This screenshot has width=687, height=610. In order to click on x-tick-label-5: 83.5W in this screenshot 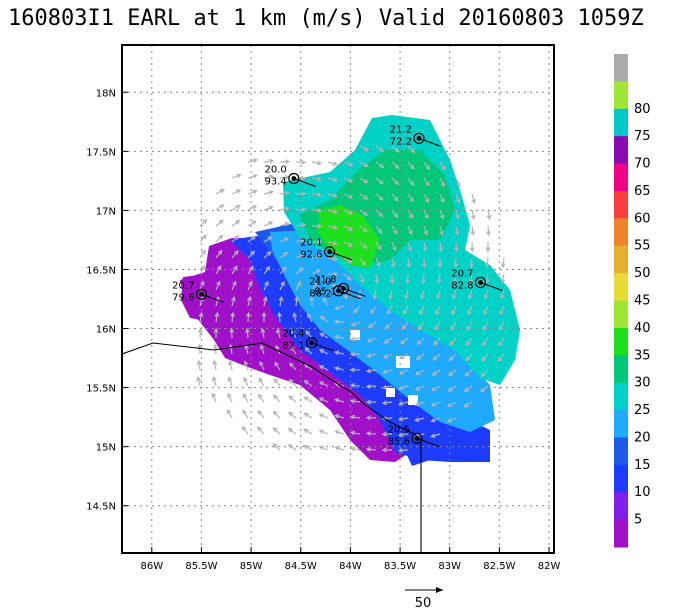, I will do `click(400, 566)`.